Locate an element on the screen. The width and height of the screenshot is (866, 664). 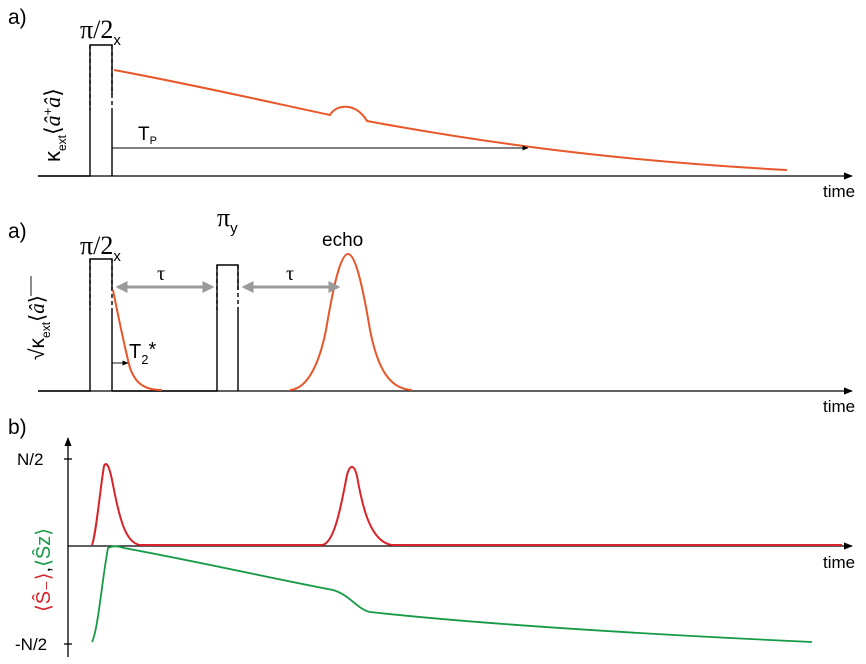
pulse-label-1: π/2x is located at coordinates (100, 248).